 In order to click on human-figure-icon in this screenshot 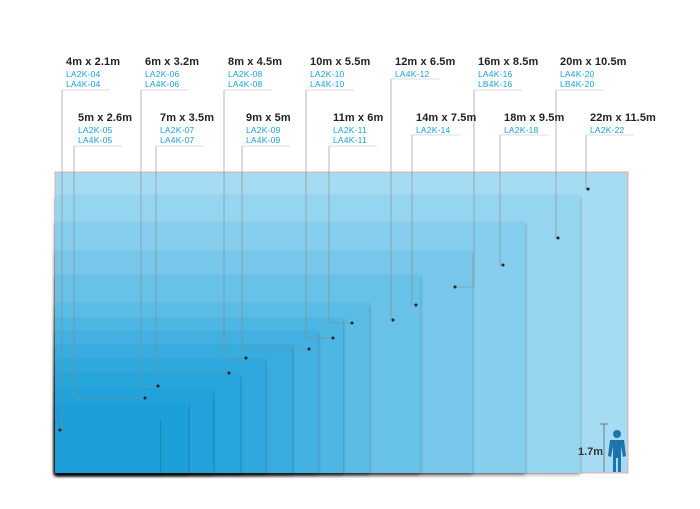, I will do `click(617, 451)`.